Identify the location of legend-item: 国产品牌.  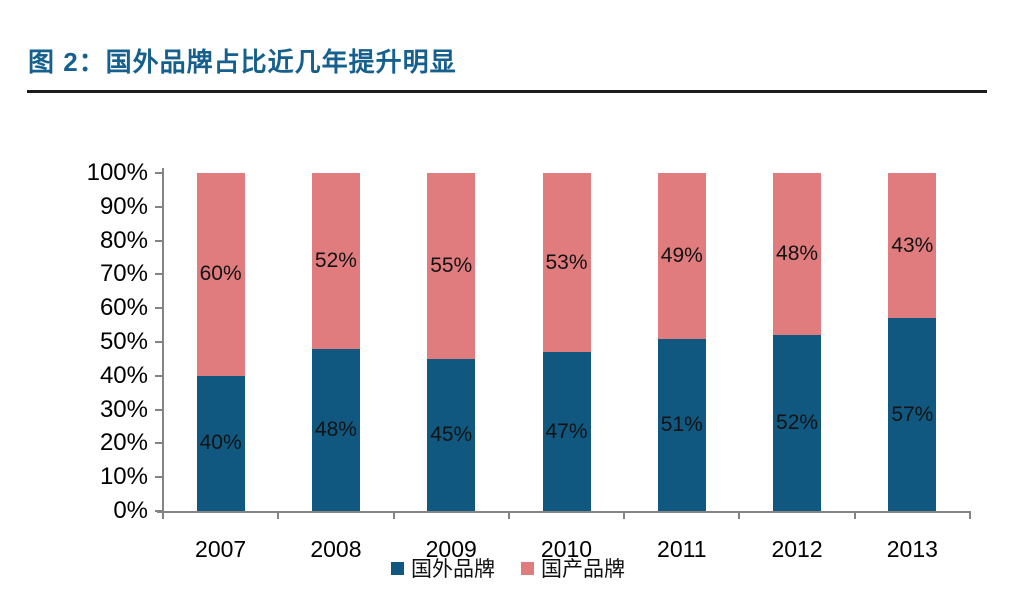
(573, 568).